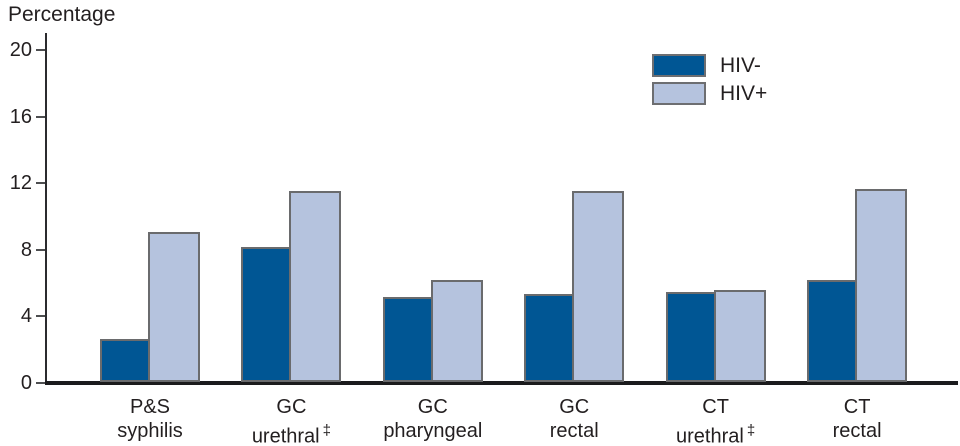 The image size is (960, 446). What do you see at coordinates (26, 383) in the screenshot?
I see `y-tick-label: 0` at bounding box center [26, 383].